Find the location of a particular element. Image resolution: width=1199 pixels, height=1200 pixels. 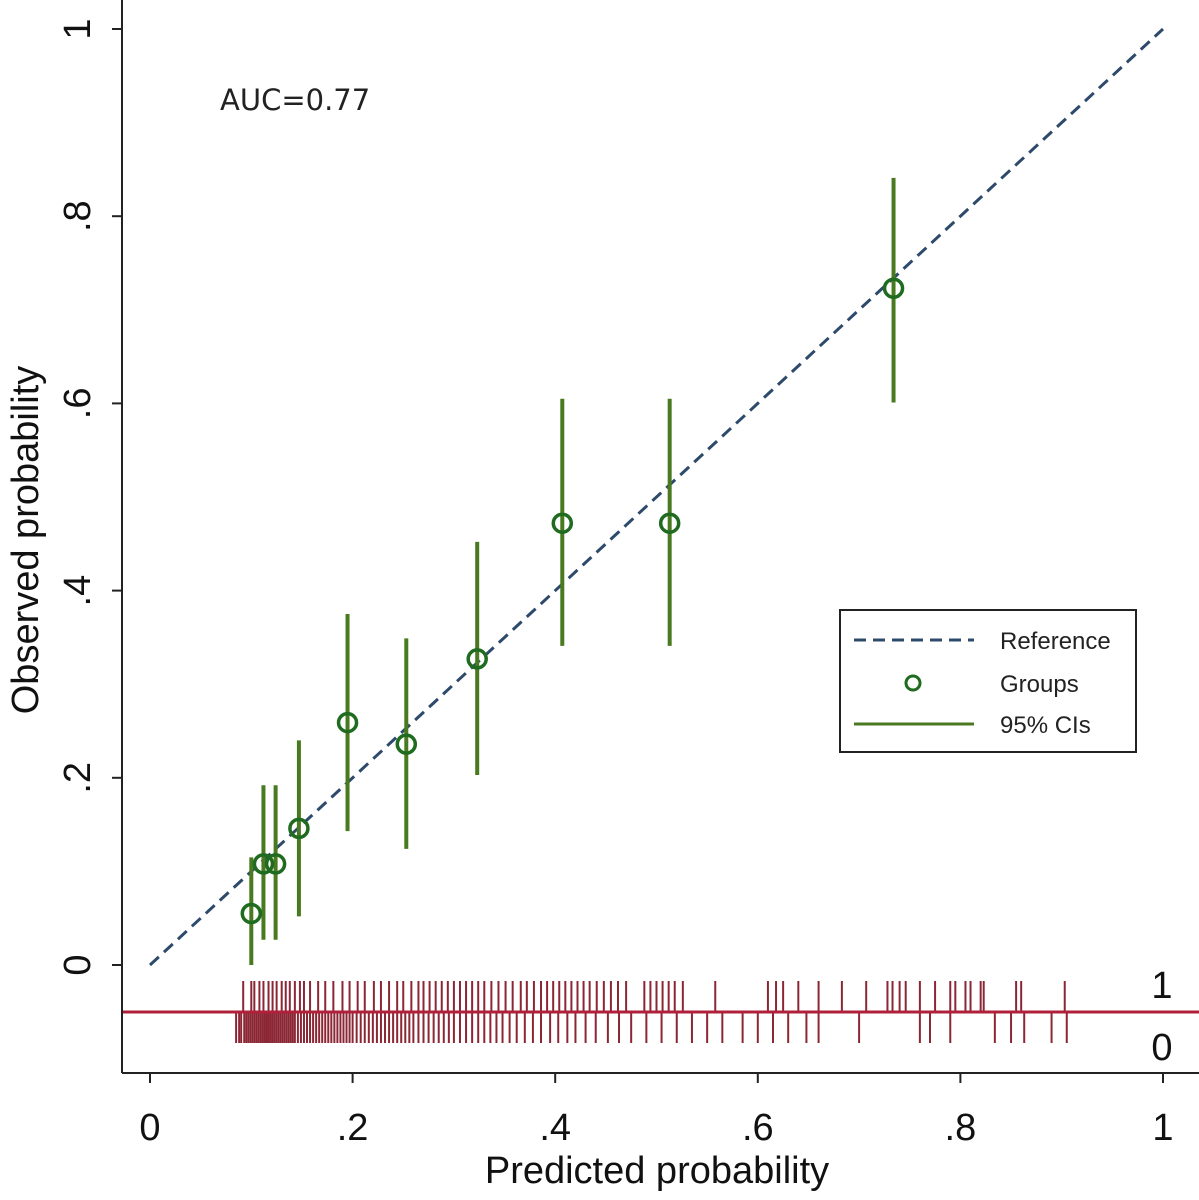

legend: Reference Groups 95% CIs is located at coordinates (988, 681).